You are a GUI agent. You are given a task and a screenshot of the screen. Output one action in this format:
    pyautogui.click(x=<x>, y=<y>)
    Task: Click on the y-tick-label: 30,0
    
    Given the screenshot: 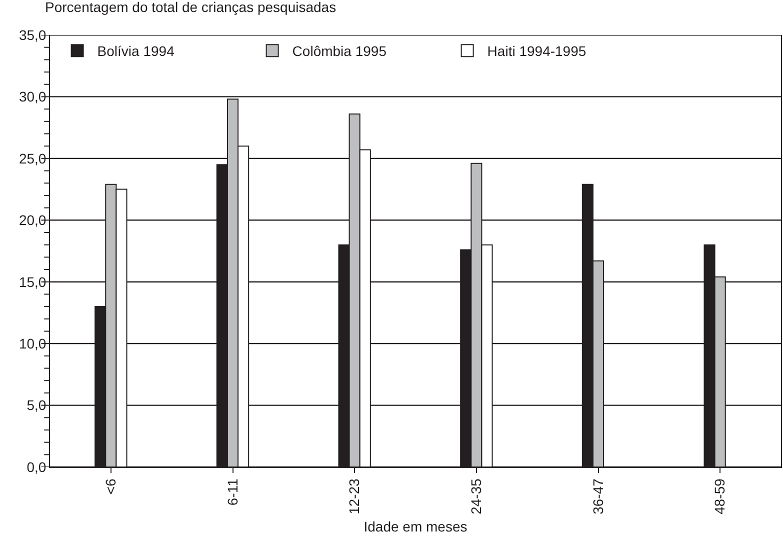 What is the action you would take?
    pyautogui.click(x=32, y=96)
    